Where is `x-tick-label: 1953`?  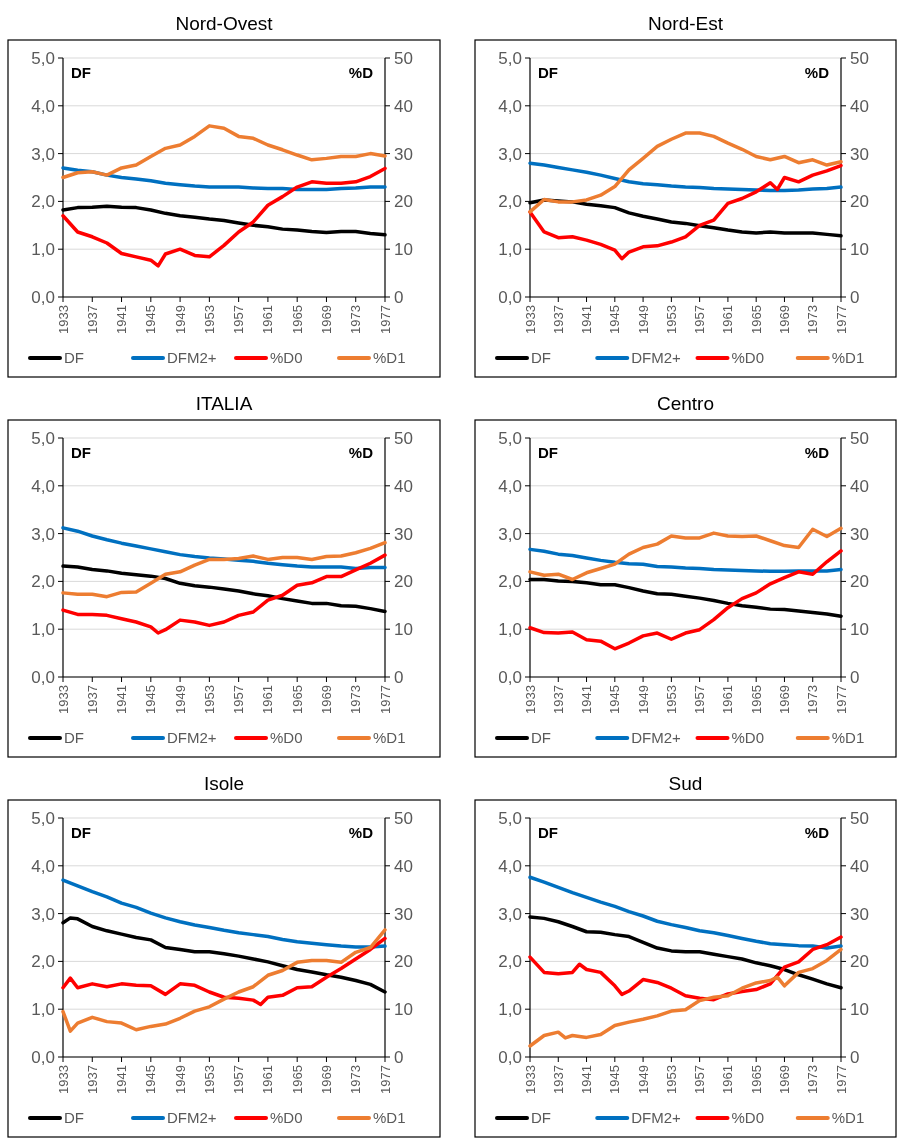 x-tick-label: 1953 is located at coordinates (671, 319).